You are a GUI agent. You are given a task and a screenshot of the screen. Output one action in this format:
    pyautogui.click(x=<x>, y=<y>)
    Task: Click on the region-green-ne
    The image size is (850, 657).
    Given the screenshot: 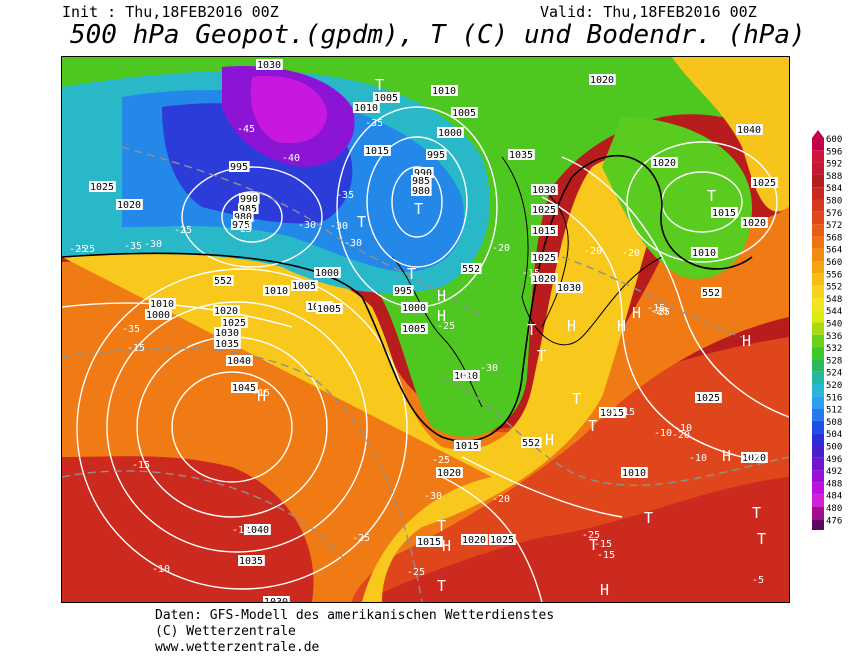 What is the action you would take?
    pyautogui.click(x=677, y=198)
    